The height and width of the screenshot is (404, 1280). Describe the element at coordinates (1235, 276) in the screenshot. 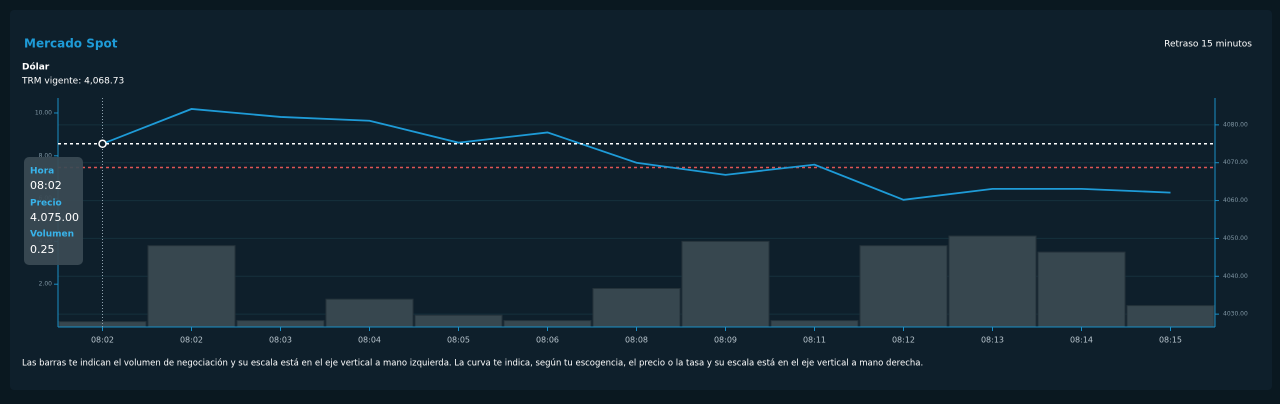

I see `y2-tick-label: 4040.00` at that location.